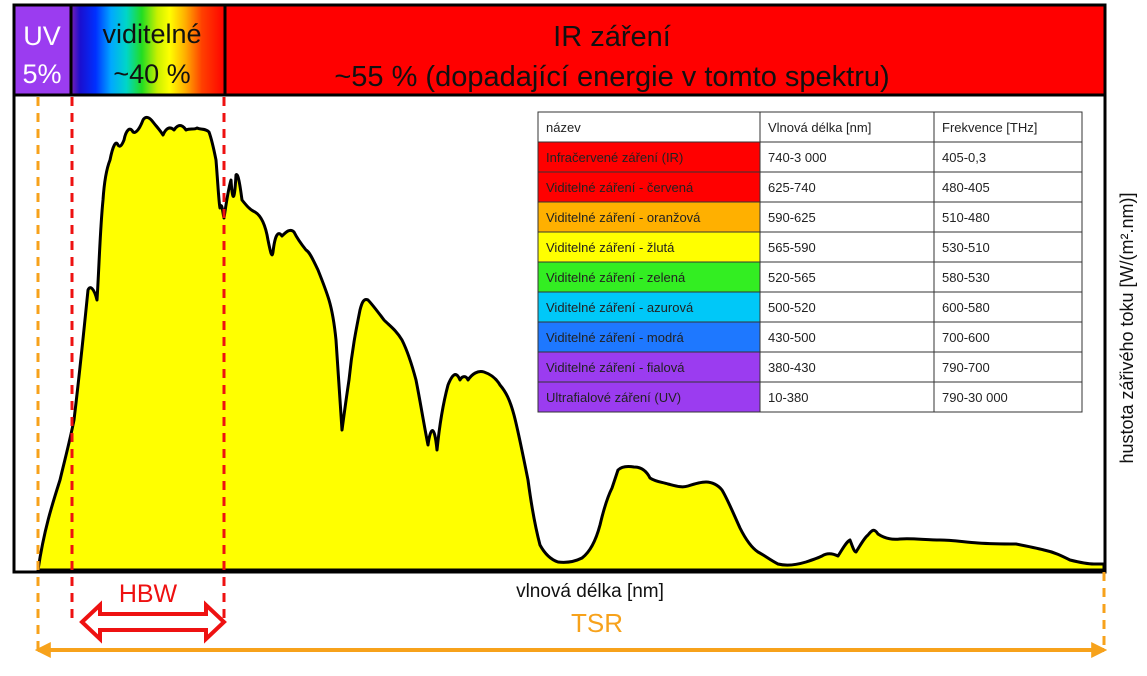  I want to click on table-cell-text: Infračervené záření (IR), so click(614, 157).